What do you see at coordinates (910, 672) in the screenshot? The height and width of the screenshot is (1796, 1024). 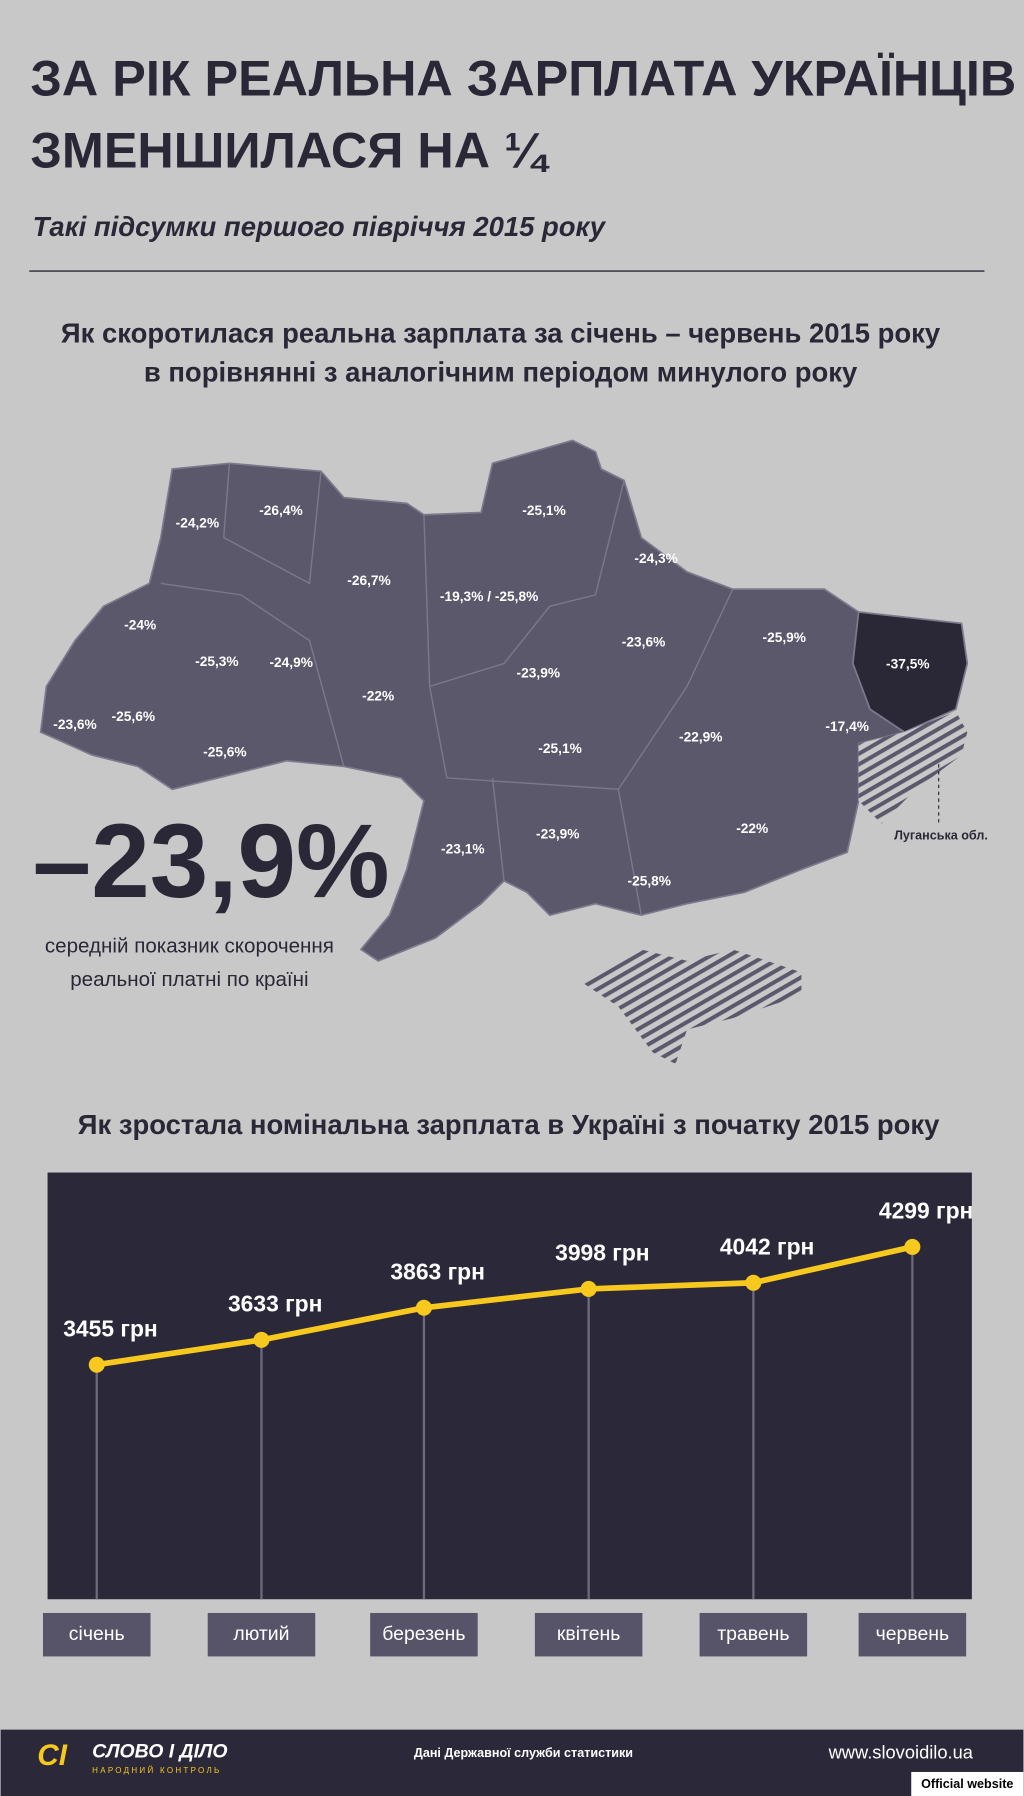 I see `luhansk-region` at bounding box center [910, 672].